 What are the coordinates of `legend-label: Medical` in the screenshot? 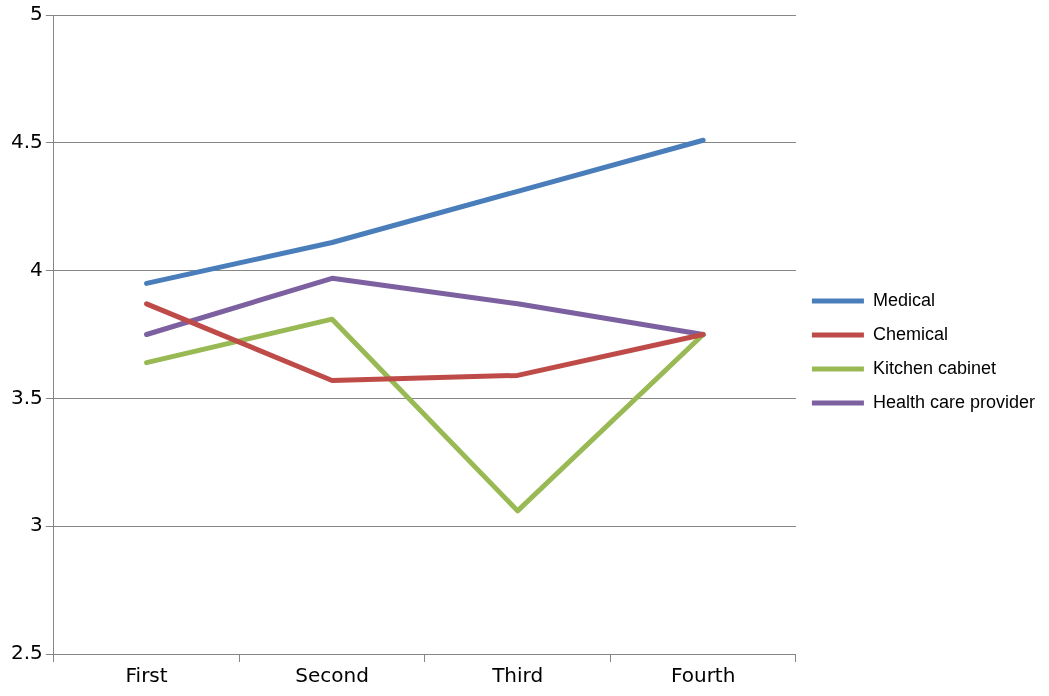 It's located at (903, 299).